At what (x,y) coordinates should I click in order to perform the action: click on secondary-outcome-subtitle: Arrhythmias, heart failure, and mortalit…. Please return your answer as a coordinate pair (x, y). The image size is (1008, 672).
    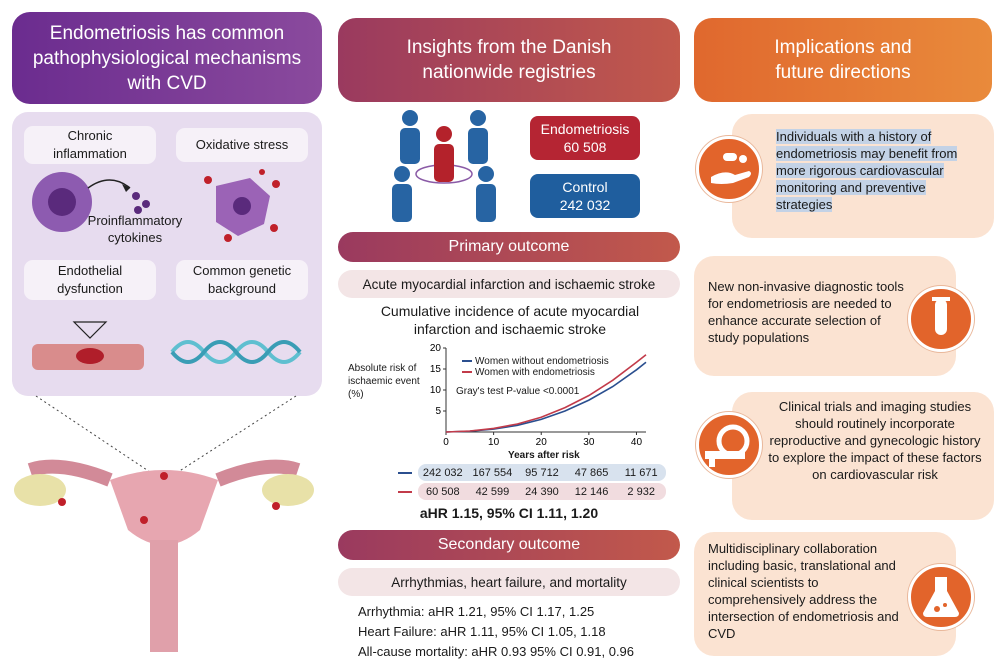
    Looking at the image, I should click on (509, 582).